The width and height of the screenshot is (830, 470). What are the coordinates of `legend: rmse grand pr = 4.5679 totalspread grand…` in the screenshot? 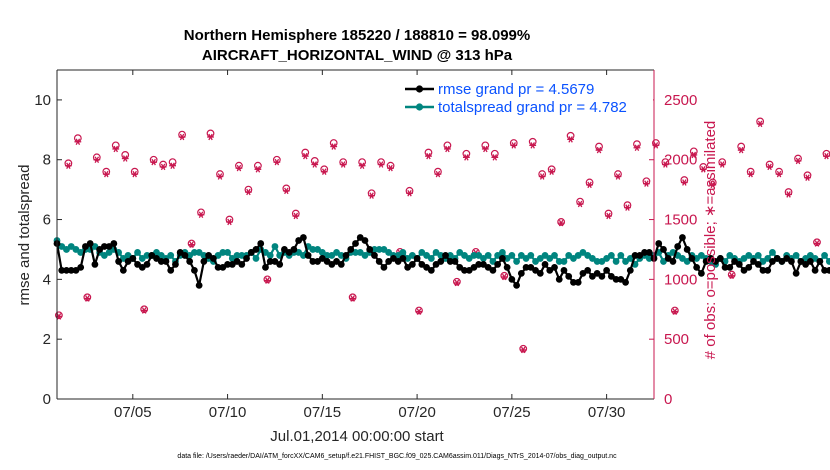 It's located at (527, 97).